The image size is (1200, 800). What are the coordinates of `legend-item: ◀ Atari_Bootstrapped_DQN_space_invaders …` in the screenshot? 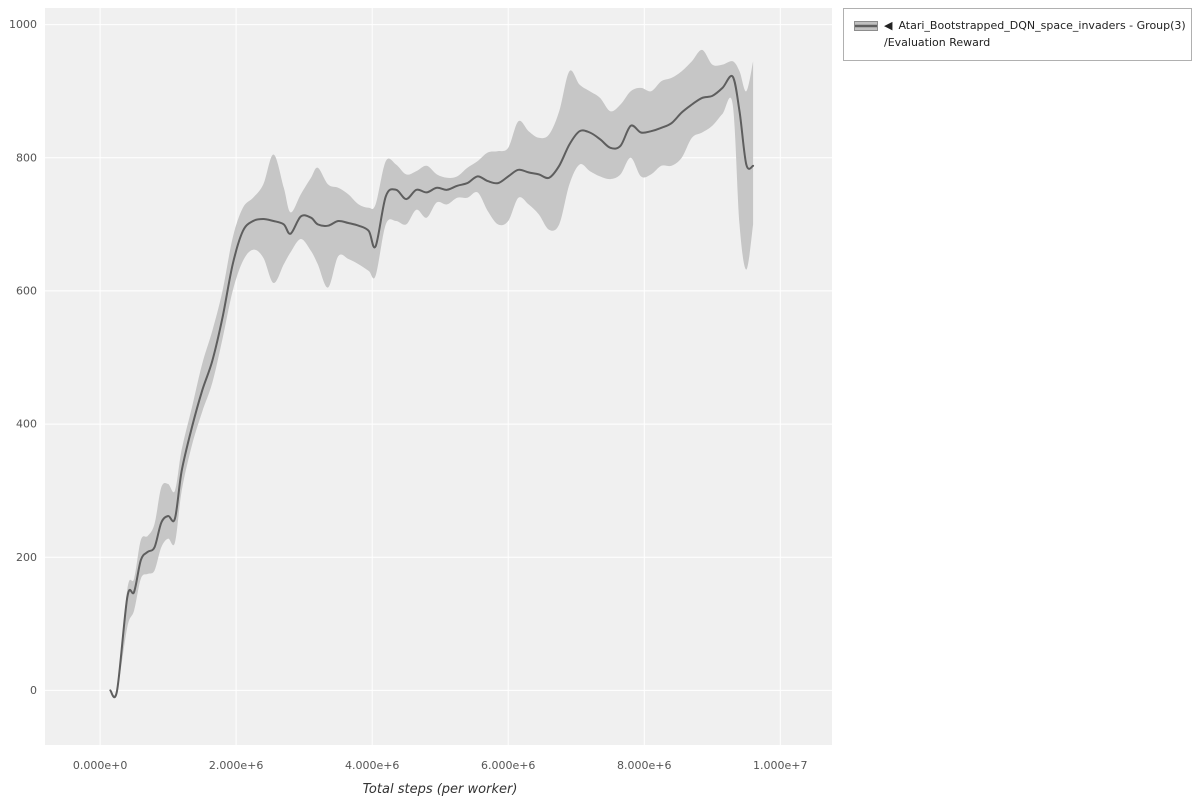 It's located at (1020, 25).